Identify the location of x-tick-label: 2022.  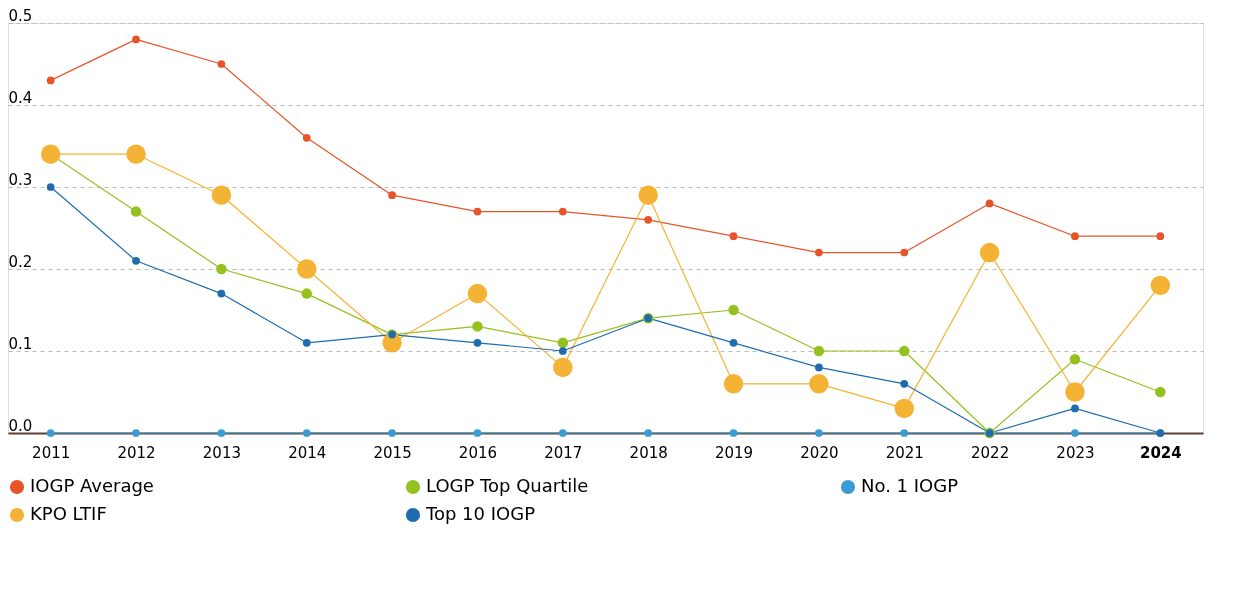
(990, 452).